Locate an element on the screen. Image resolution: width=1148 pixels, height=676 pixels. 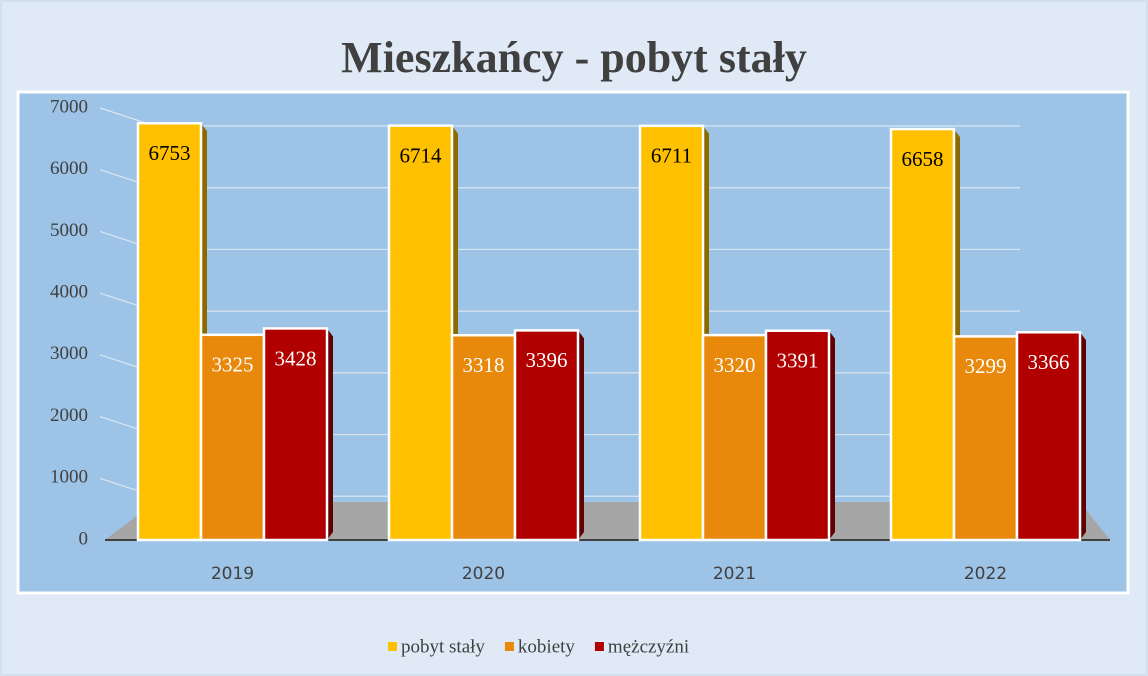
floor is located at coordinates (607, 521).